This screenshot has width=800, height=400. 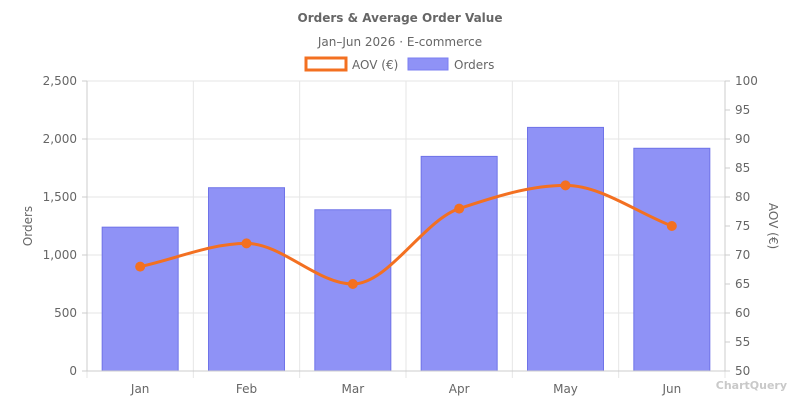 What do you see at coordinates (60, 139) in the screenshot?
I see `y-left-tick-label: 2,000` at bounding box center [60, 139].